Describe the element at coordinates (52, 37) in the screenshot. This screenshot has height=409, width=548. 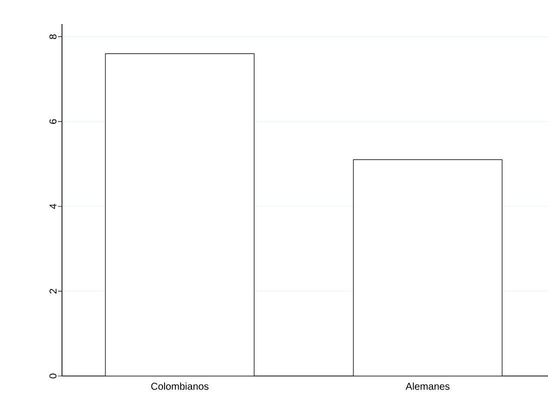
I see `y-tick-label: 8` at that location.